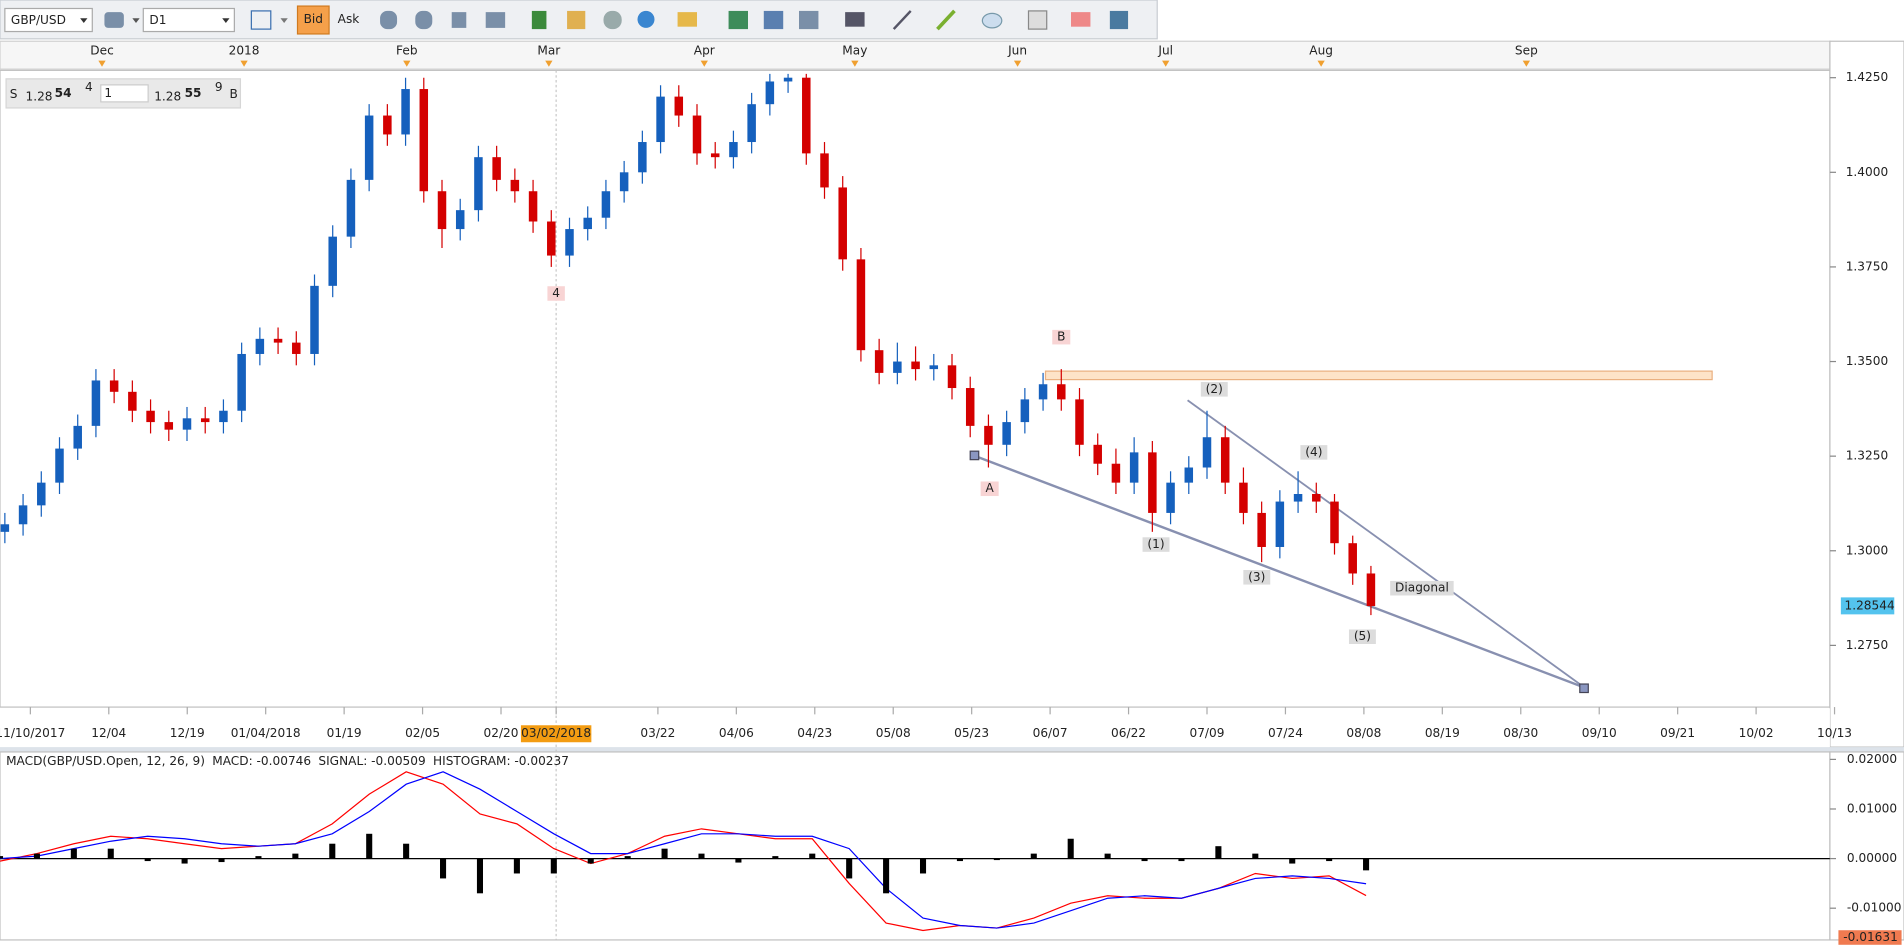 This screenshot has height=946, width=1904. Describe the element at coordinates (1155, 544) in the screenshot. I see `wave-label: (1)` at that location.